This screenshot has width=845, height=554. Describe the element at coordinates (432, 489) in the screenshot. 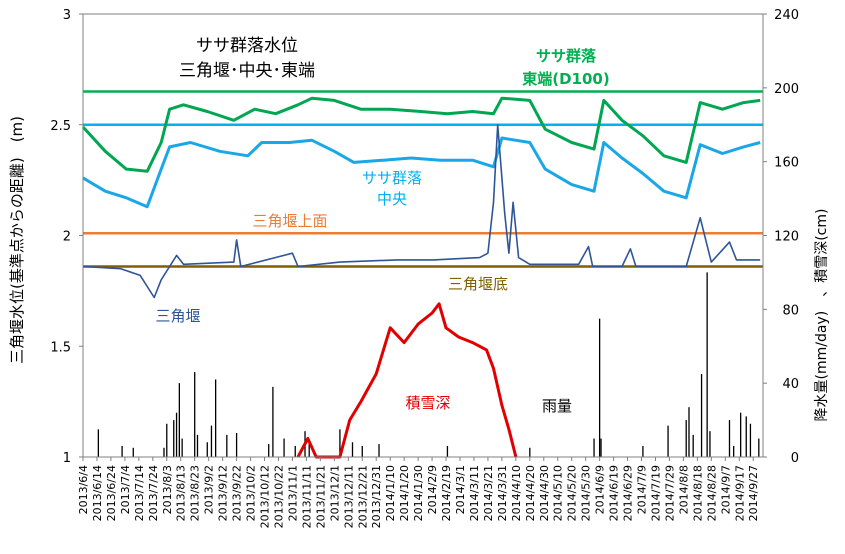

I see `x-tick-label: 2014/2/9` at that location.